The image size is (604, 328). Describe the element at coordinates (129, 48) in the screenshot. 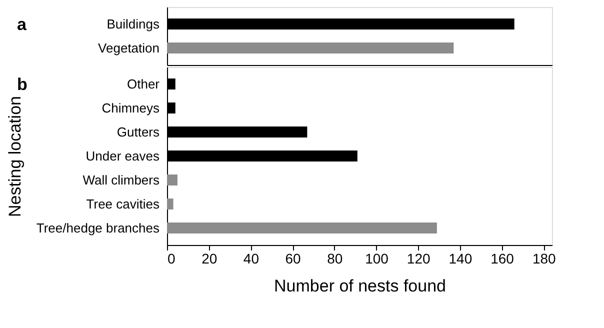

I see `y-tick-label: Vegetation` at that location.